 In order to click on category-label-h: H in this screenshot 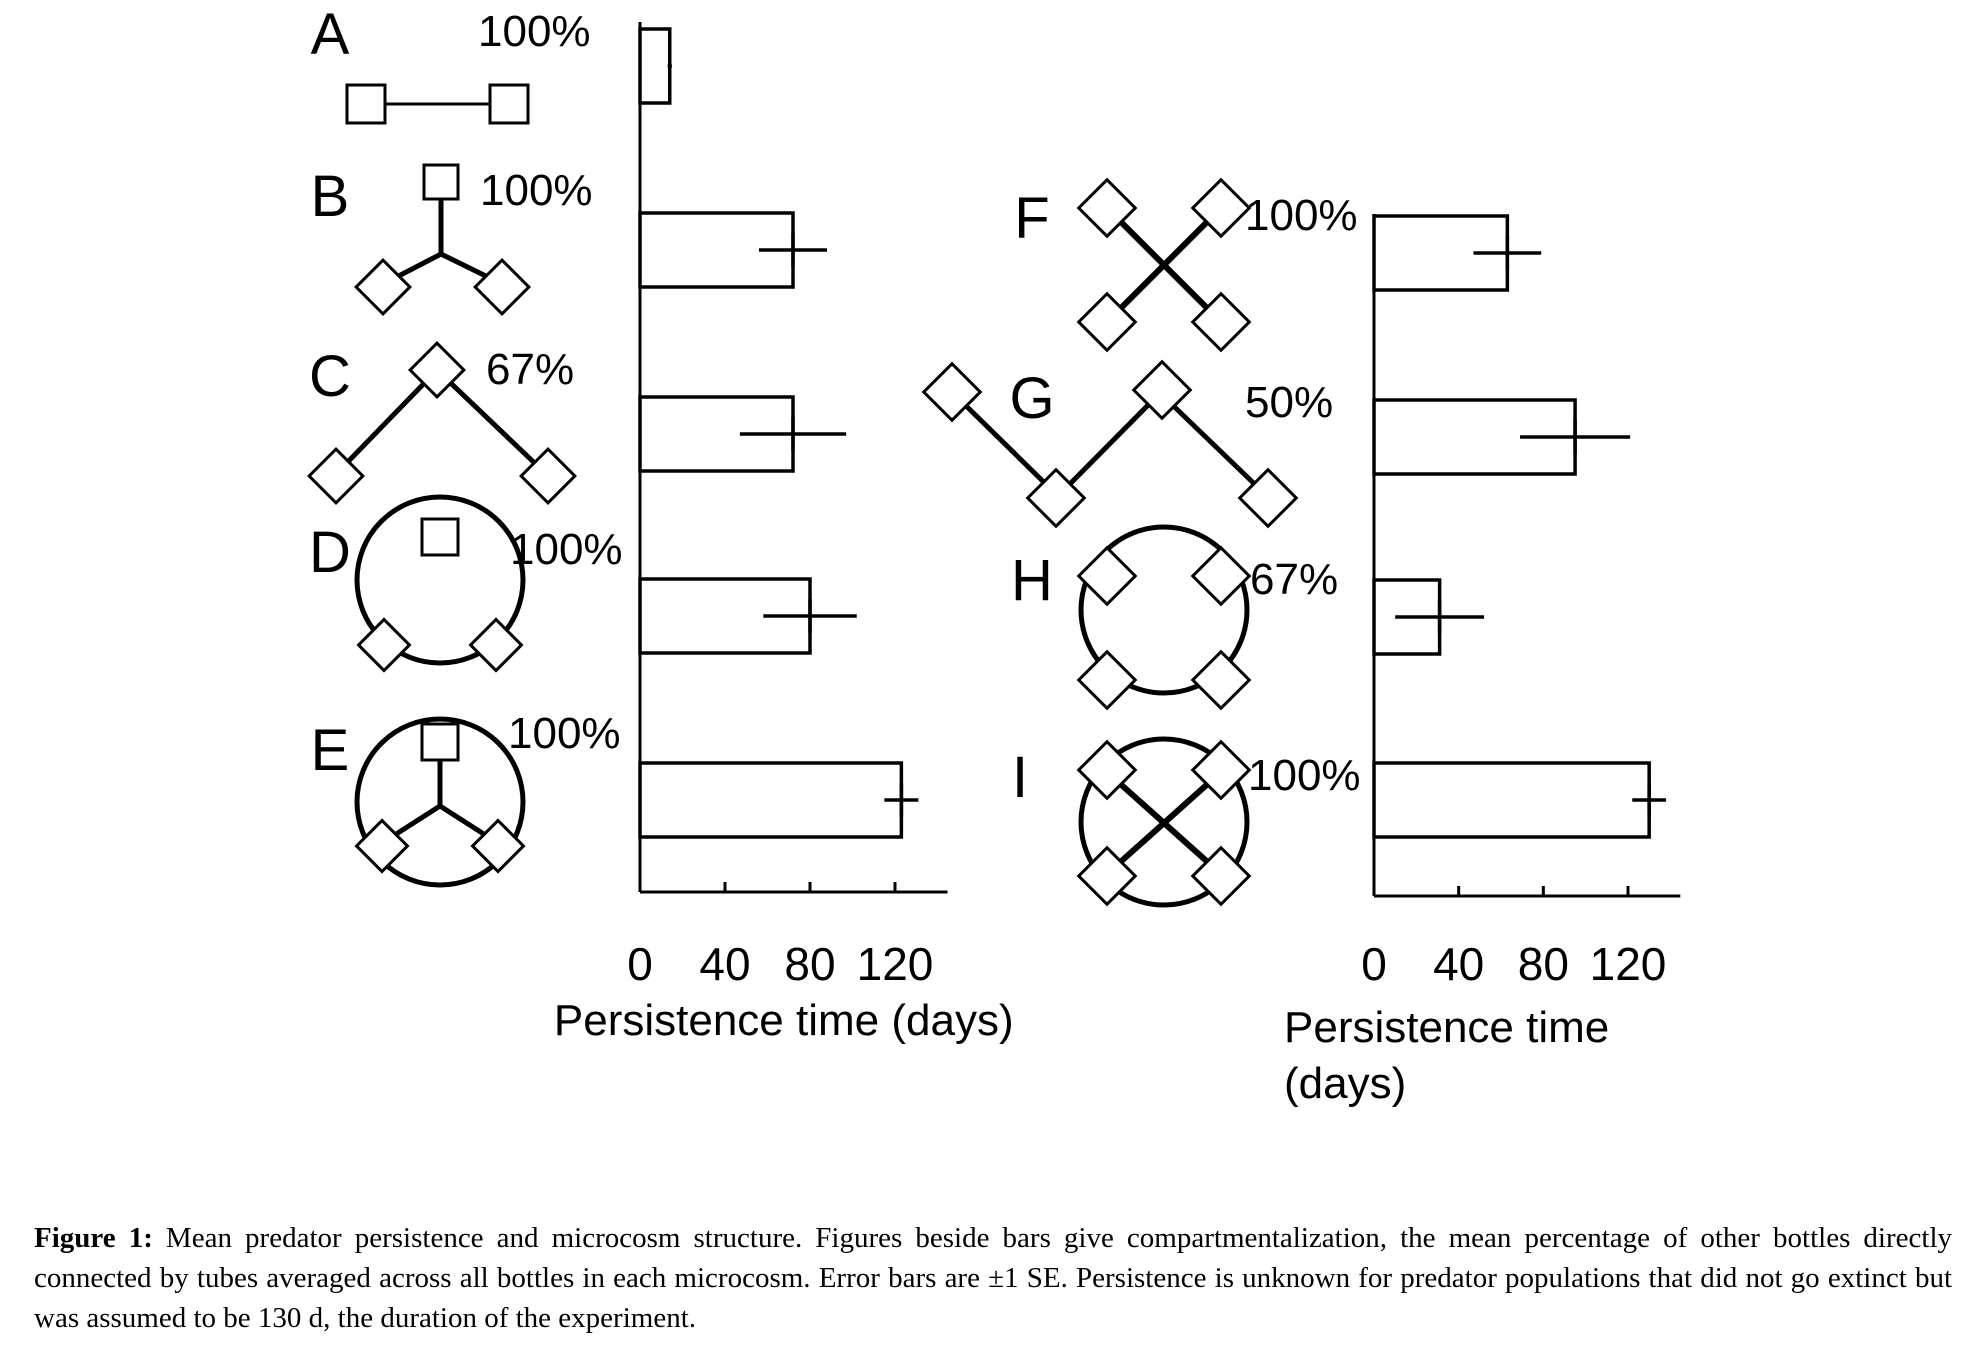, I will do `click(1032, 580)`.